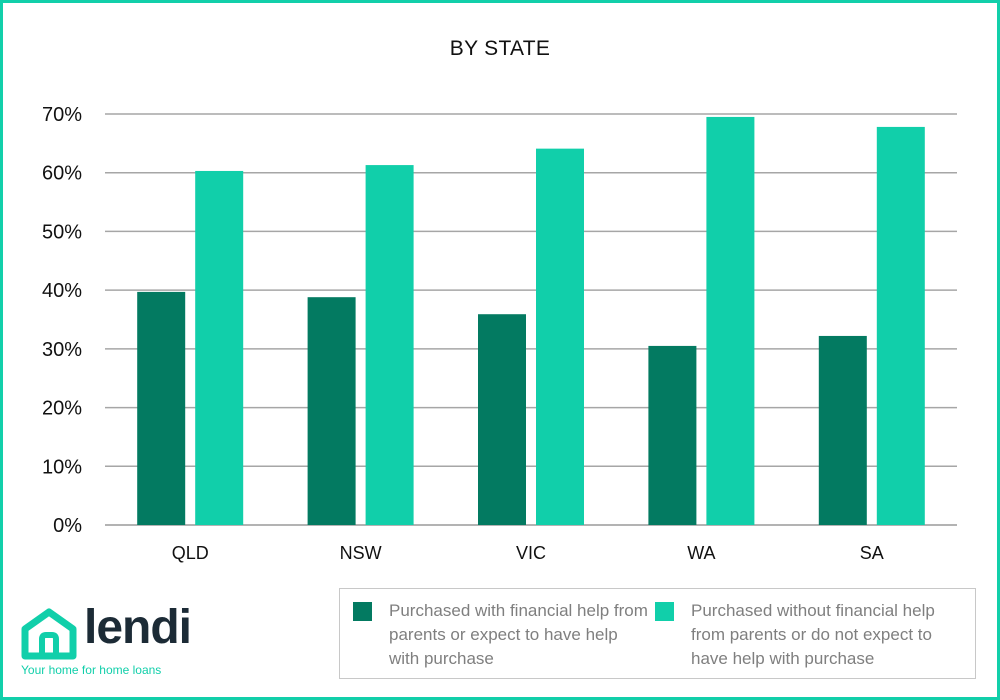  I want to click on x-tick-label: WA, so click(701, 553).